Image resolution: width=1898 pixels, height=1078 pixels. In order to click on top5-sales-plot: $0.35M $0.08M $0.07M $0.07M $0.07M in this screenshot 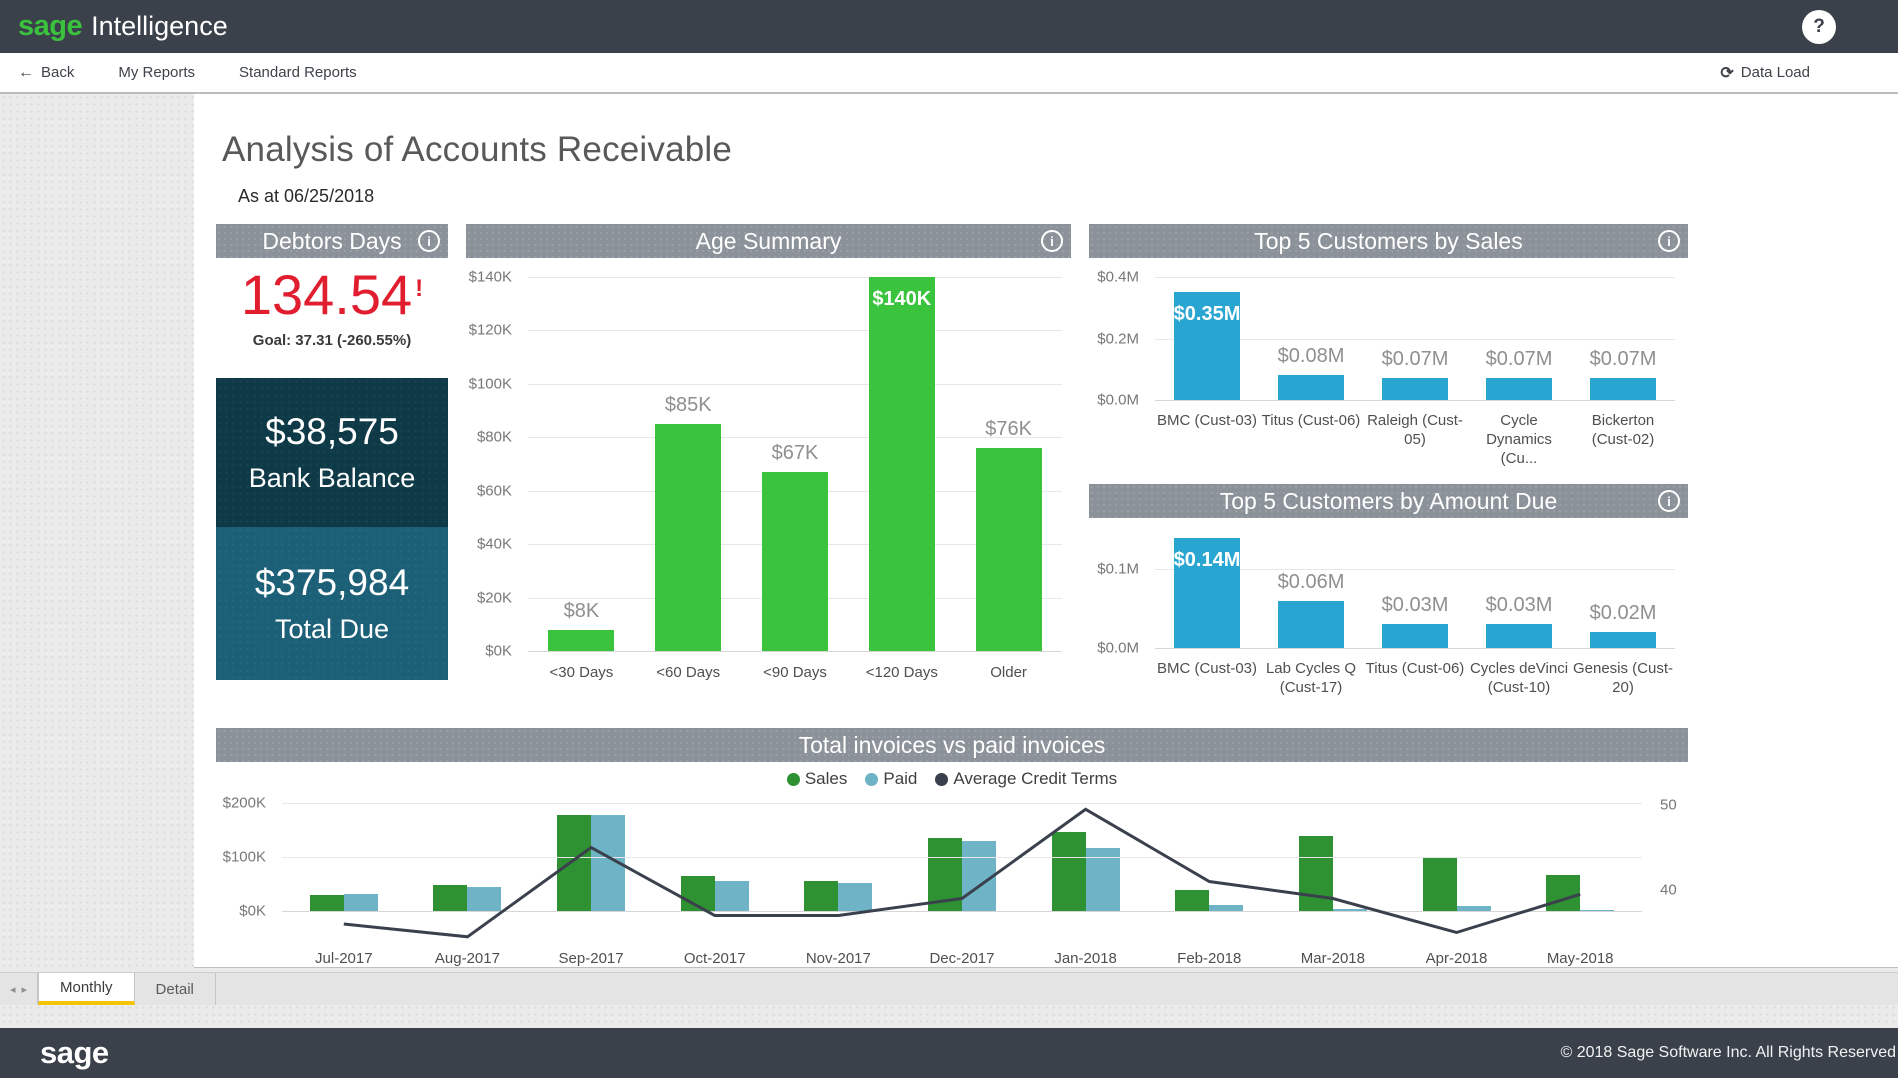, I will do `click(1415, 339)`.